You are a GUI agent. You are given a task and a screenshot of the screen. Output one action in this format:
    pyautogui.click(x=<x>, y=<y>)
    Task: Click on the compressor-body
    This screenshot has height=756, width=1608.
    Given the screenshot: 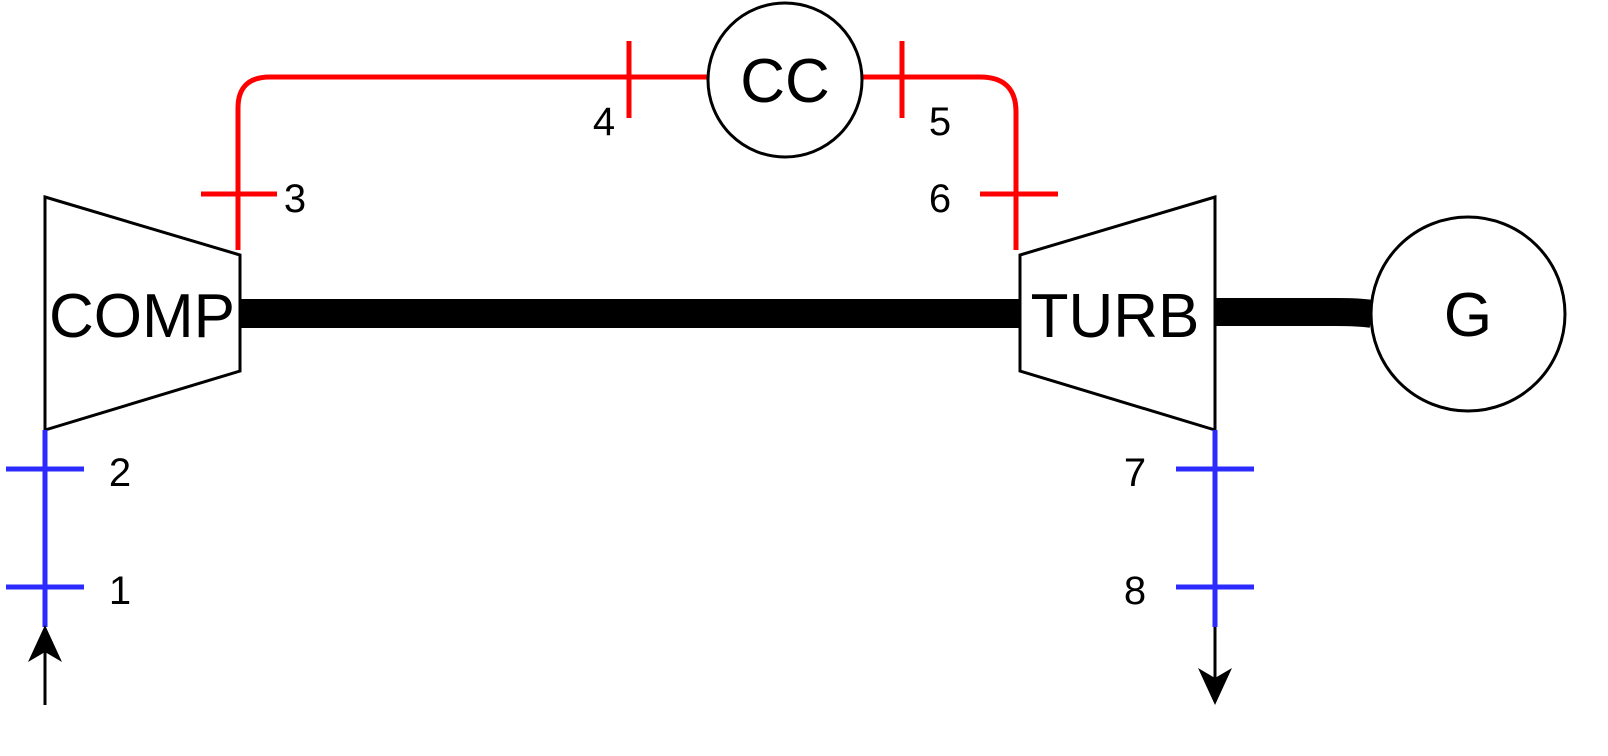 What is the action you would take?
    pyautogui.click(x=142, y=313)
    